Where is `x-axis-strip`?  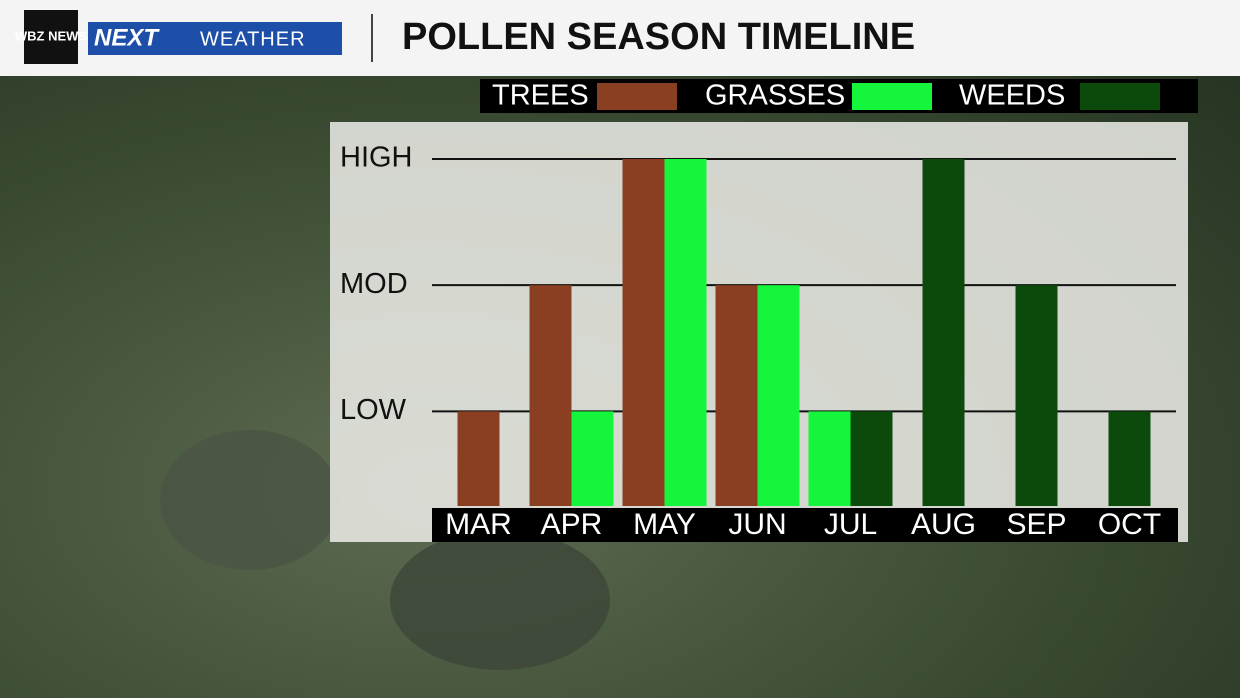
x-axis-strip is located at coordinates (805, 525).